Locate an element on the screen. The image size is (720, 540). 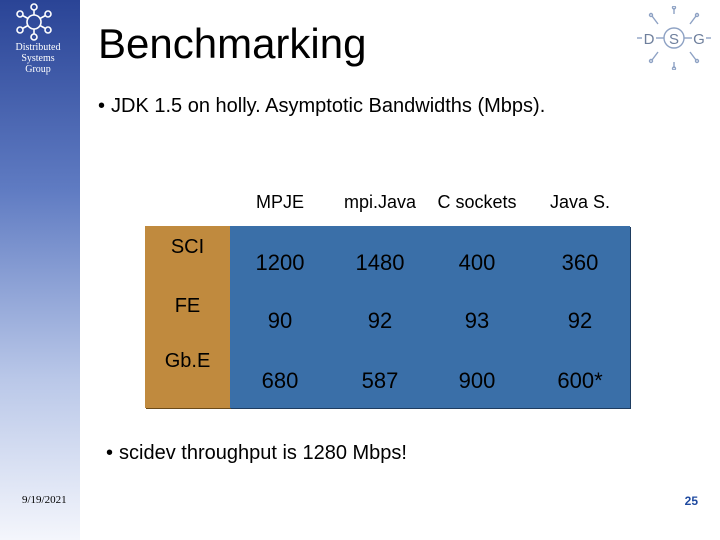
table-cell: 1480 is located at coordinates (380, 262).